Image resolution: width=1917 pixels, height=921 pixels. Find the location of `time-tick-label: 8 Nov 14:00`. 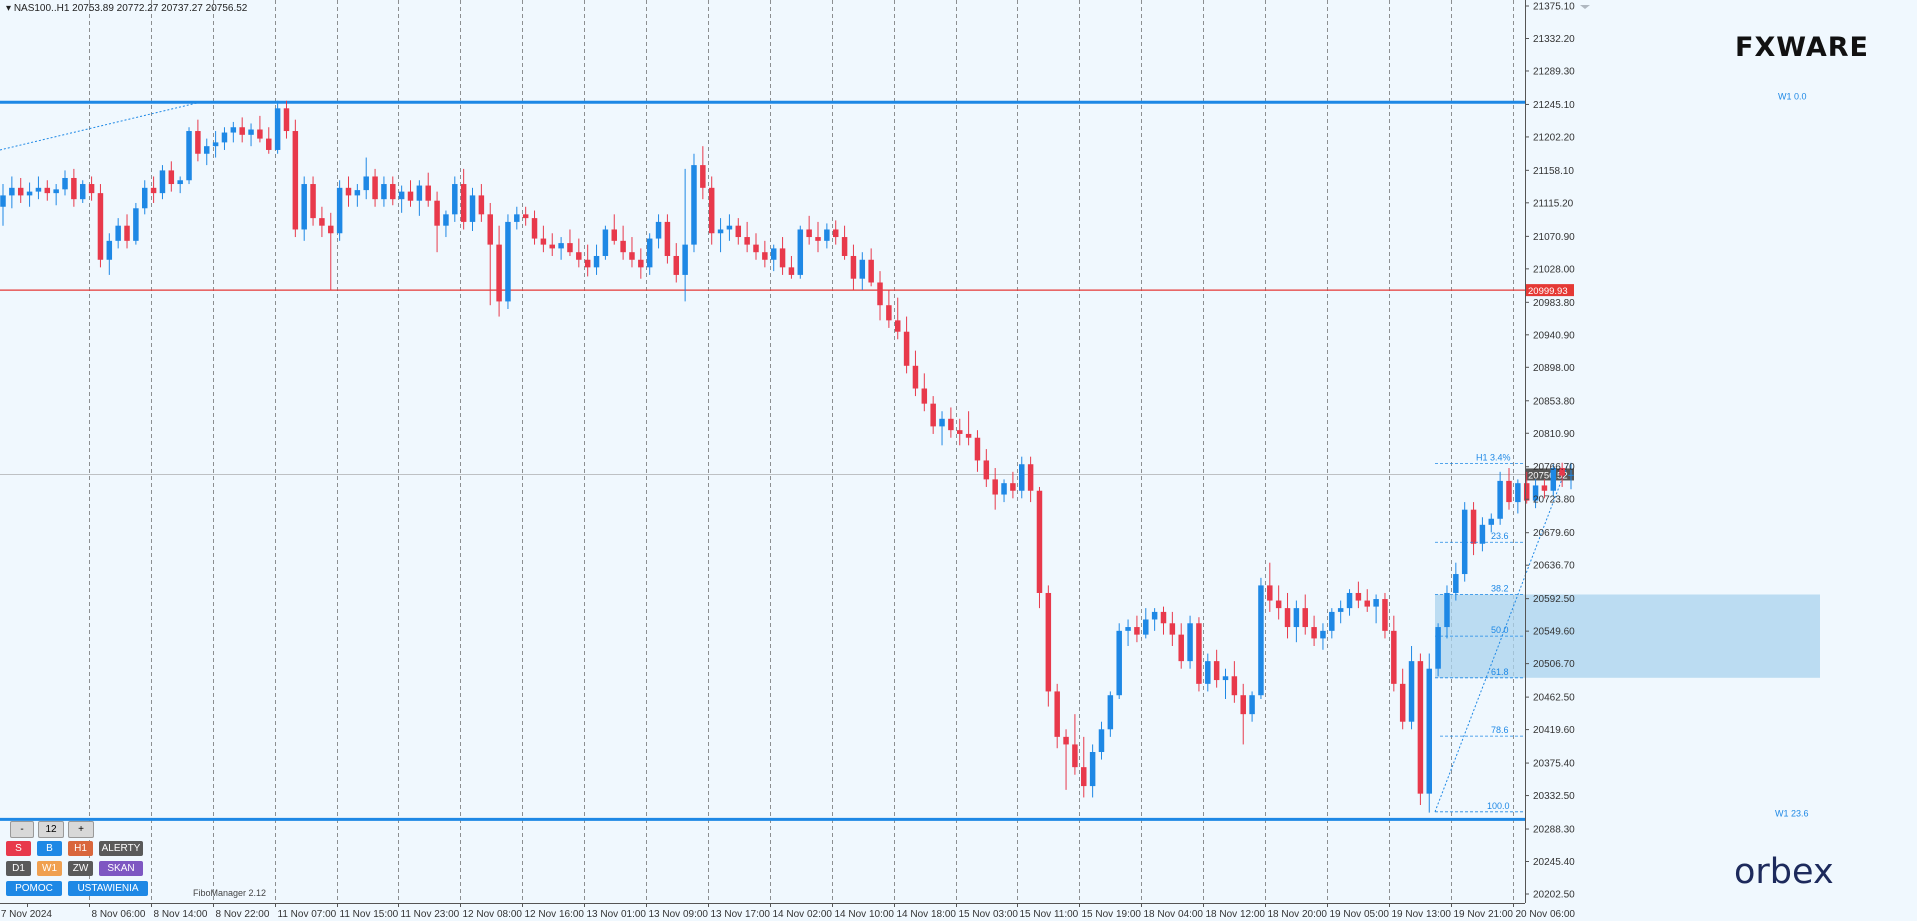

time-tick-label: 8 Nov 14:00 is located at coordinates (181, 914).